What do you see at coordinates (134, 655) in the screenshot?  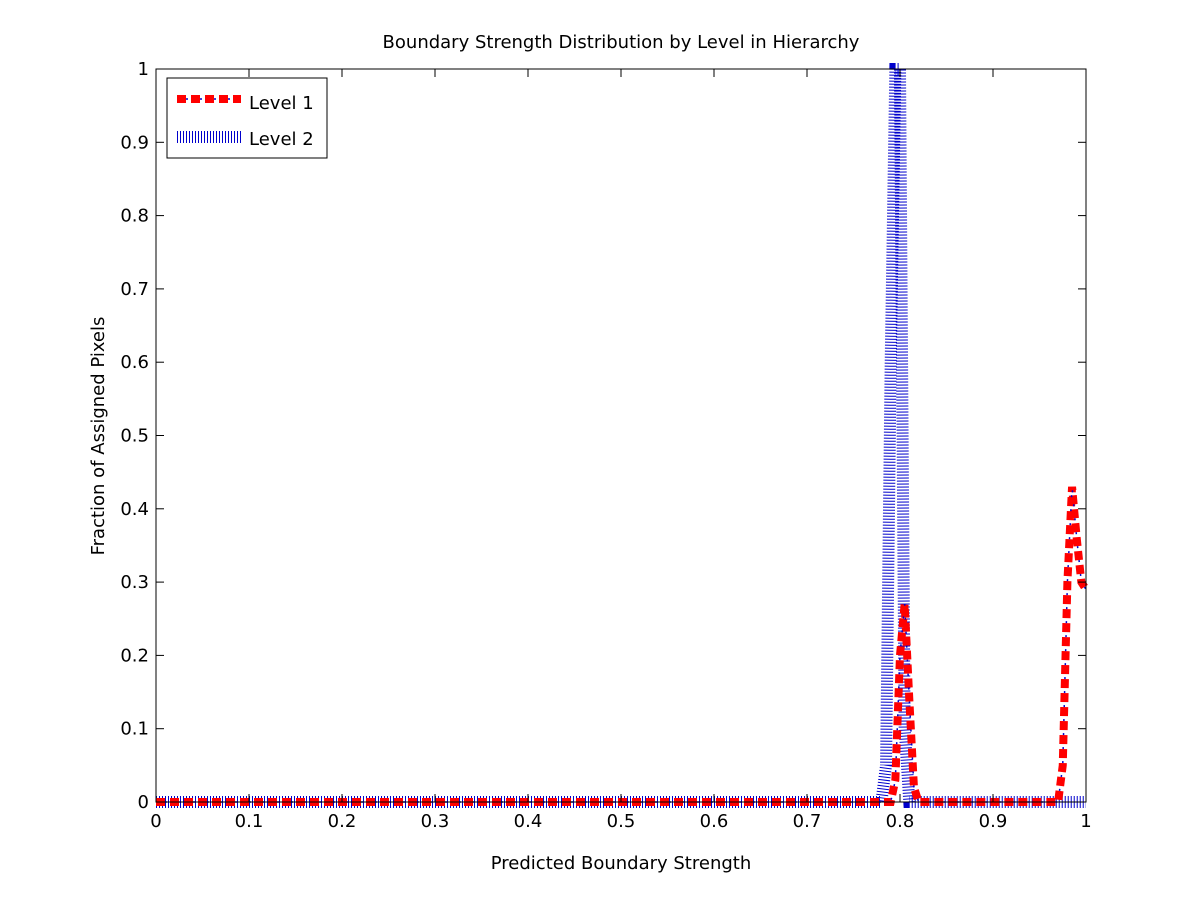 I see `y-tick-label: 0.2` at bounding box center [134, 655].